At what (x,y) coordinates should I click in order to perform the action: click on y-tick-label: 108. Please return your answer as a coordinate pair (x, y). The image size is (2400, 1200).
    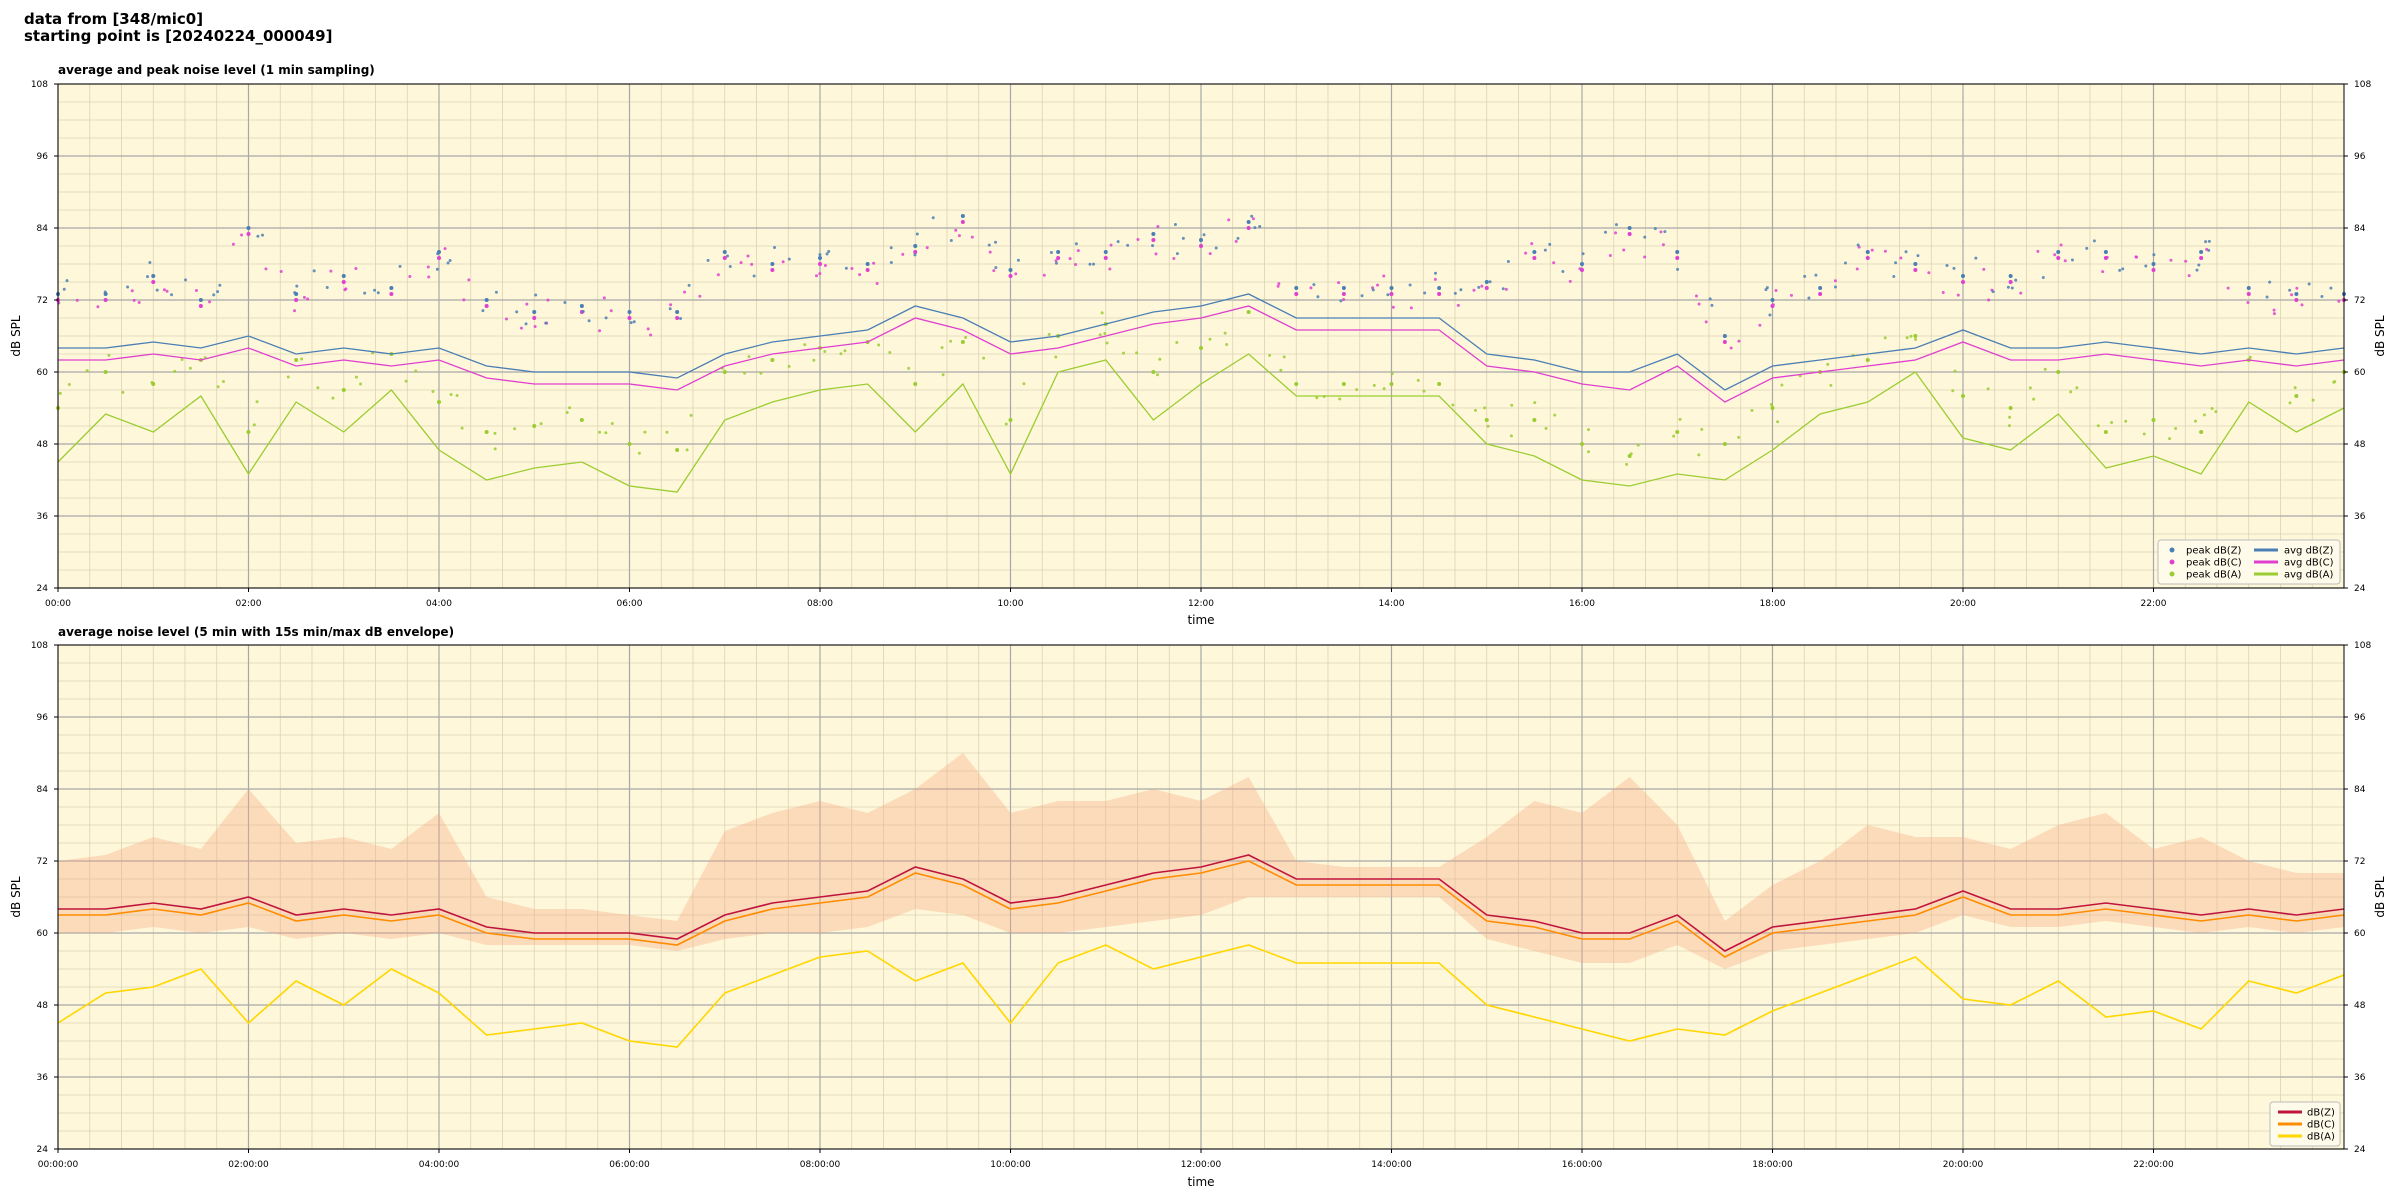
    Looking at the image, I should click on (39, 85).